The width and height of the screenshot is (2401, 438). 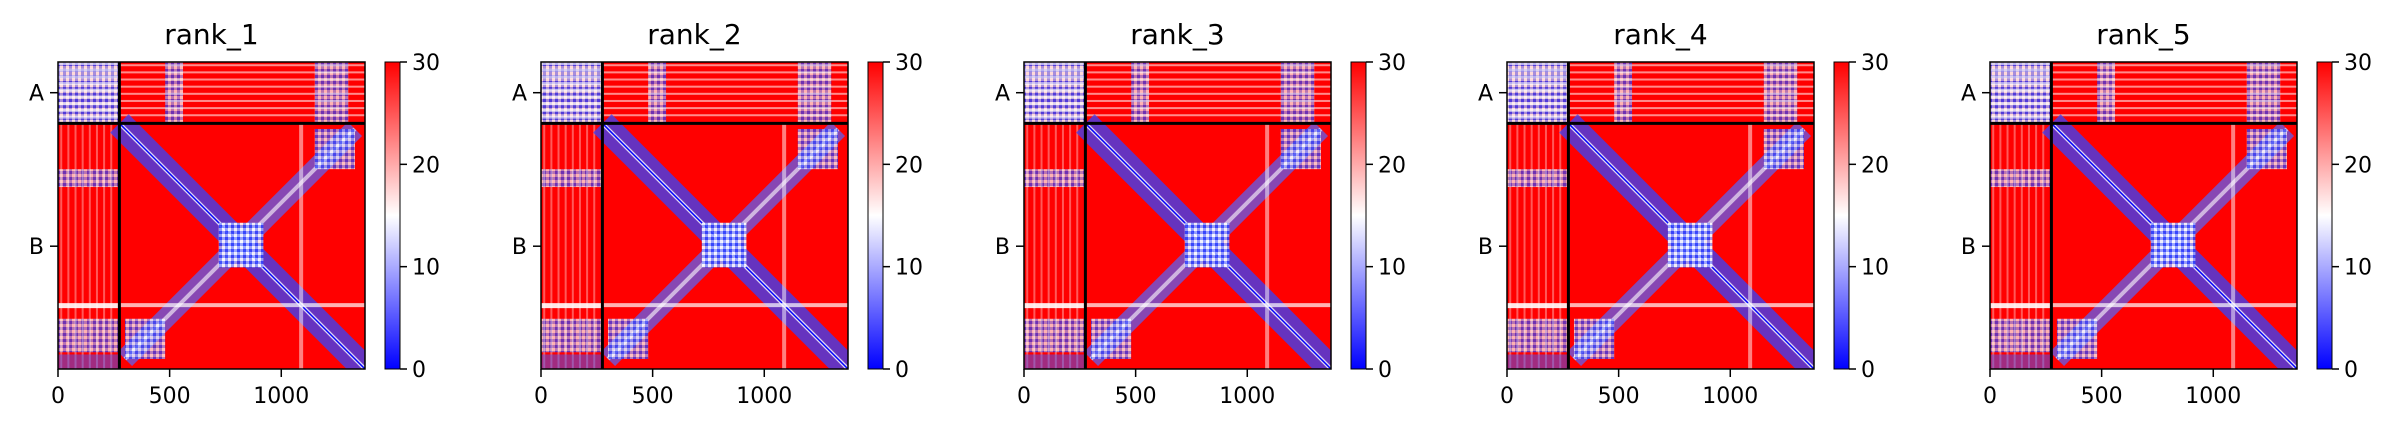 What do you see at coordinates (2143, 34) in the screenshot?
I see `panel-title: rank_5` at bounding box center [2143, 34].